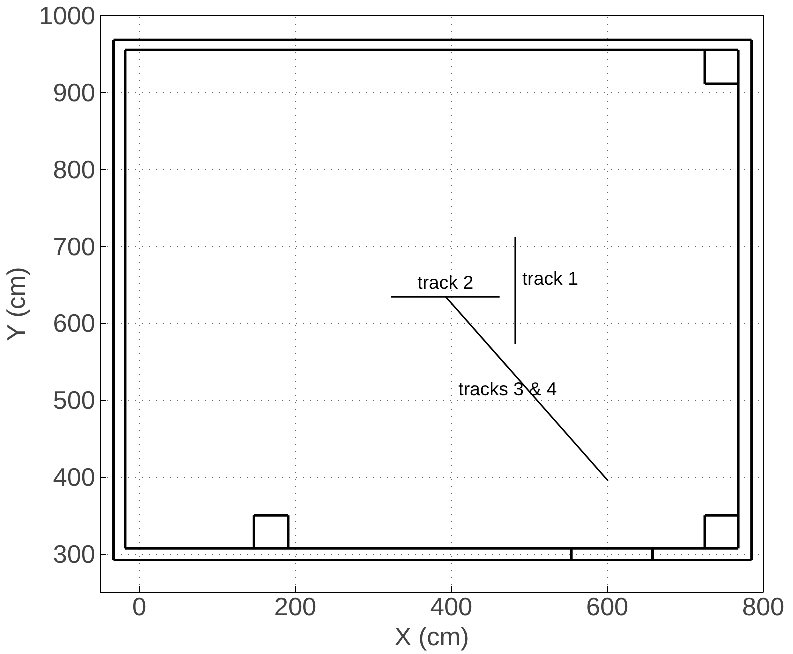 The width and height of the screenshot is (793, 654). I want to click on series-label: track 2, so click(446, 283).